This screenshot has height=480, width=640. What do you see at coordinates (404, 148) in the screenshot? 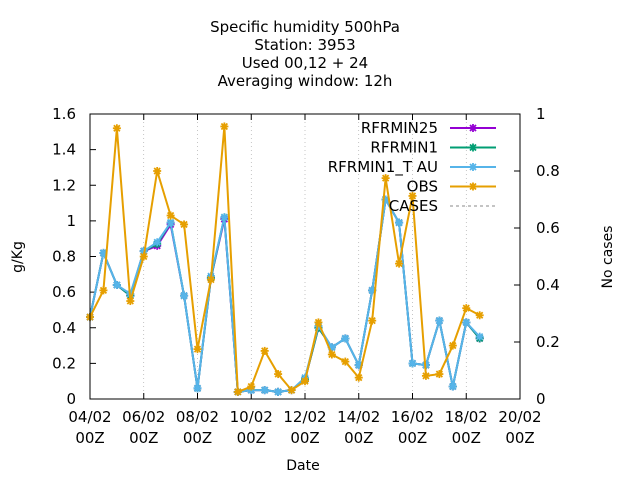
I see `legend-label: RFRMIN1` at bounding box center [404, 148].